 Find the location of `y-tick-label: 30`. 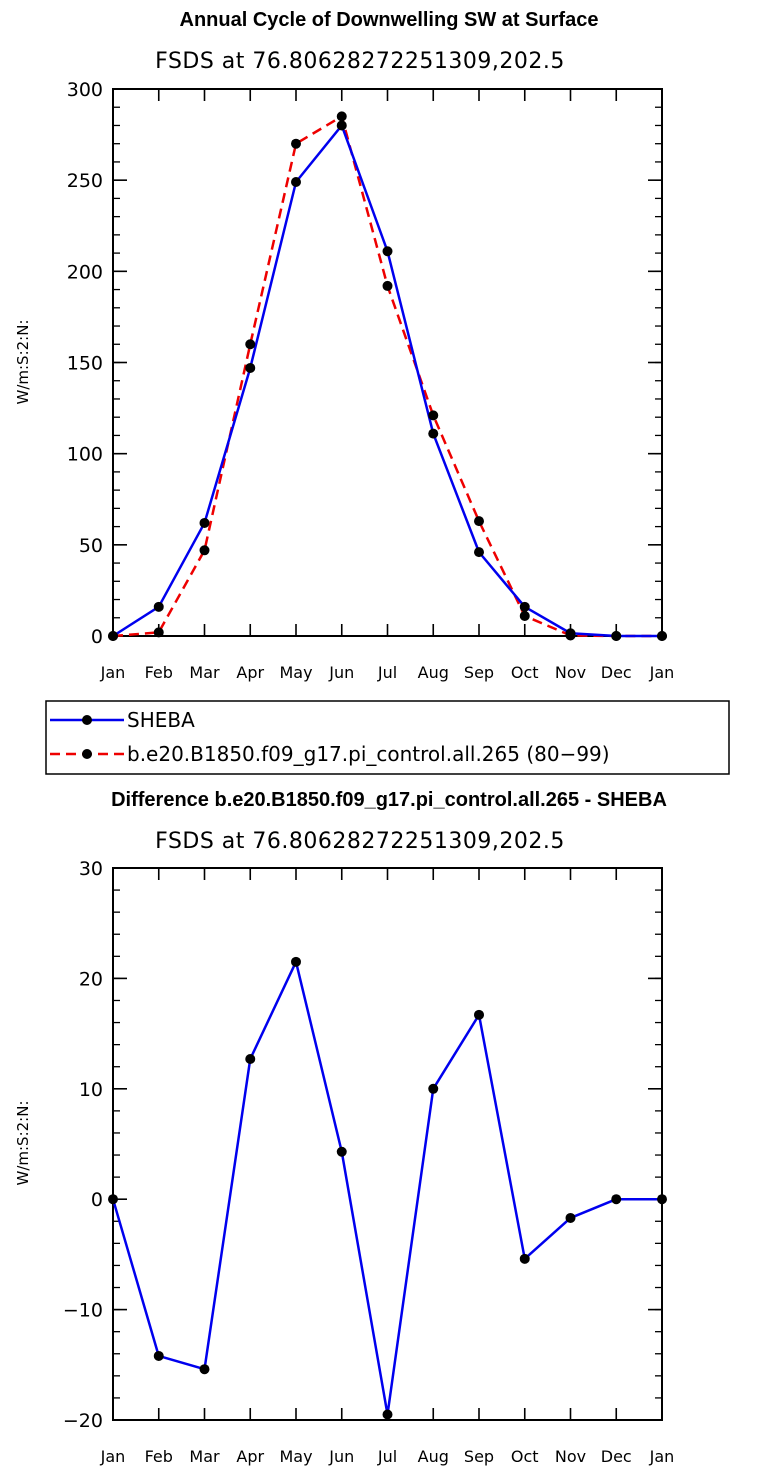

y-tick-label: 30 is located at coordinates (91, 869).